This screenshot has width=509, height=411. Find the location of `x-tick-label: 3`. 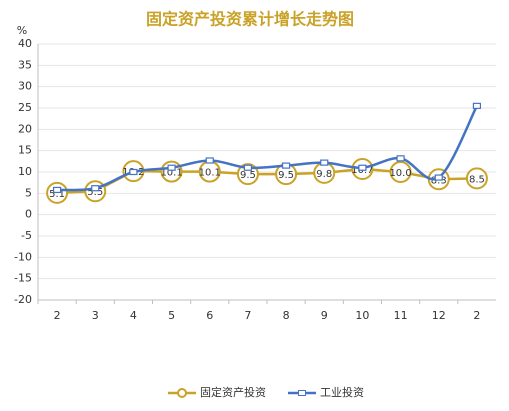

x-tick-label: 3 is located at coordinates (95, 315).